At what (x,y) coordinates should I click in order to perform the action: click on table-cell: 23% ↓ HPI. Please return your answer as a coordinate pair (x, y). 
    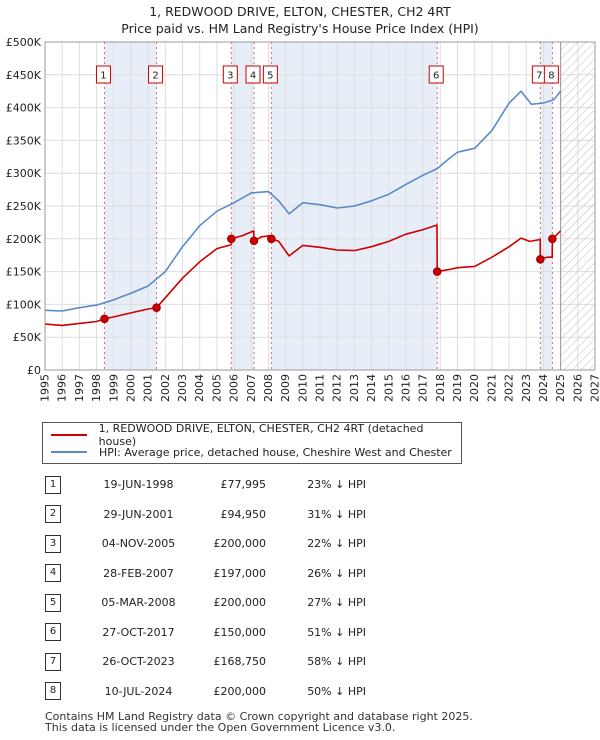
    Looking at the image, I should click on (316, 485).